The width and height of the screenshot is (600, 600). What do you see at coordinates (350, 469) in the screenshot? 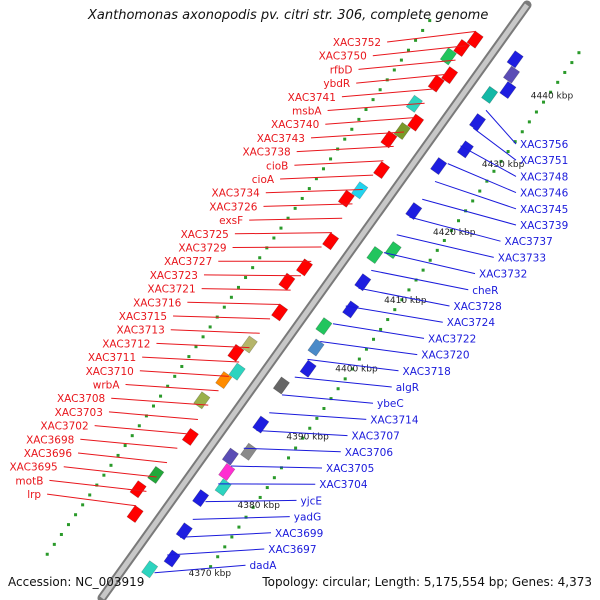
I see `gene-label-right: XAC3705` at bounding box center [350, 469].